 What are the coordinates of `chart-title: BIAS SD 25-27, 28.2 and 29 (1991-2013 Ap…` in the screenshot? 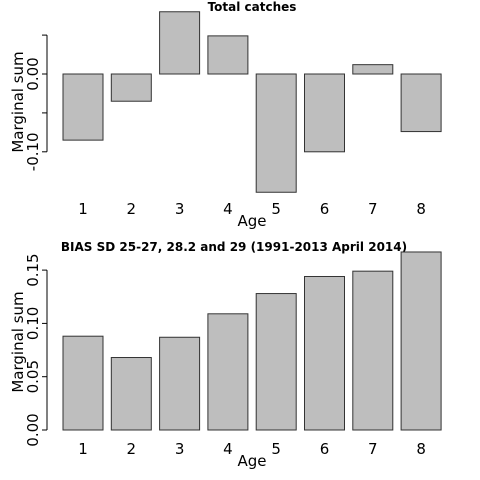 It's located at (234, 247).